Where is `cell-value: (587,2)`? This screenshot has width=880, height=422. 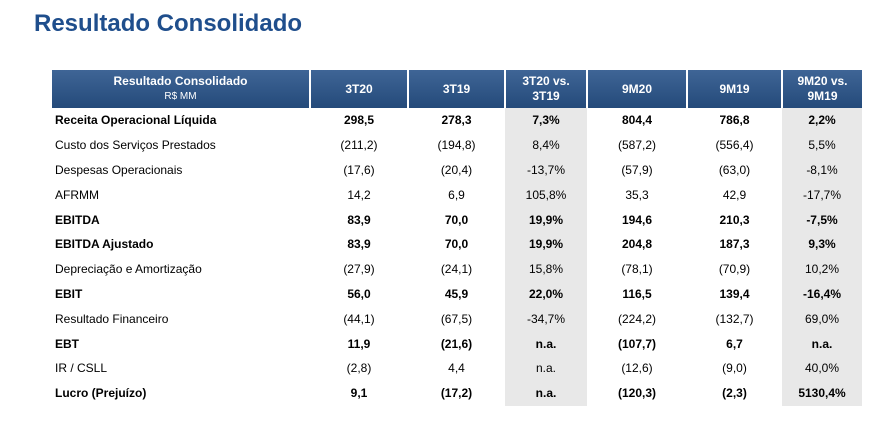
cell-value: (587,2) is located at coordinates (637, 145).